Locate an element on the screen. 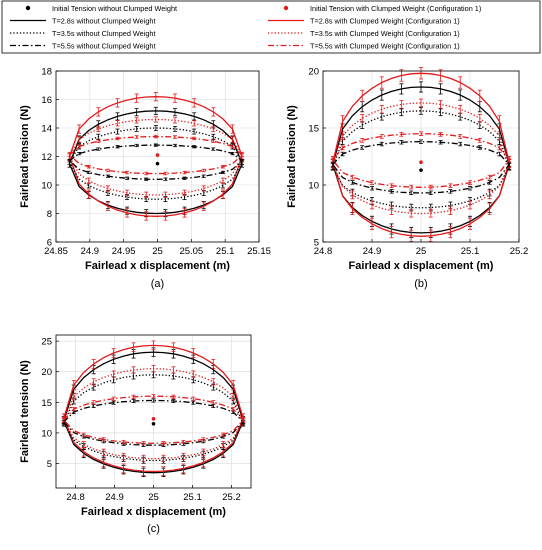 This screenshot has height=550, width=542. y-tick-label: 18 is located at coordinates (46, 72).